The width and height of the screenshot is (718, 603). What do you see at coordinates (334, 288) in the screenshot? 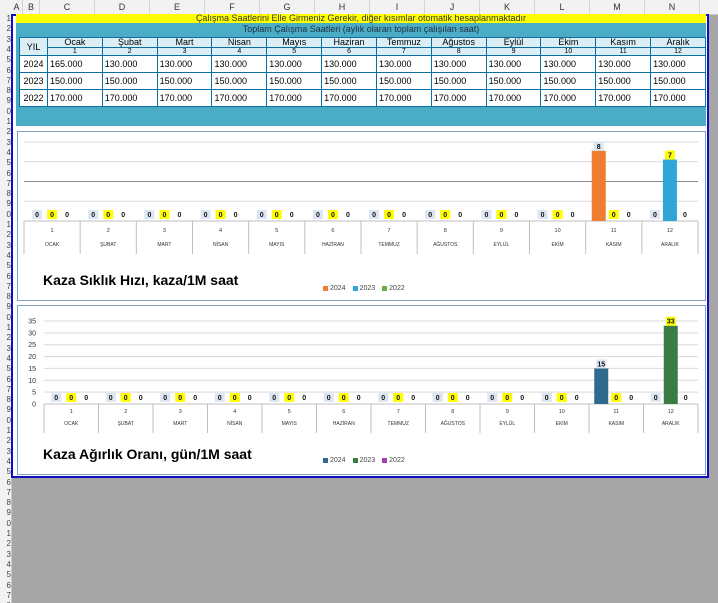
I see `legend-item-2024: 2024` at bounding box center [334, 288].